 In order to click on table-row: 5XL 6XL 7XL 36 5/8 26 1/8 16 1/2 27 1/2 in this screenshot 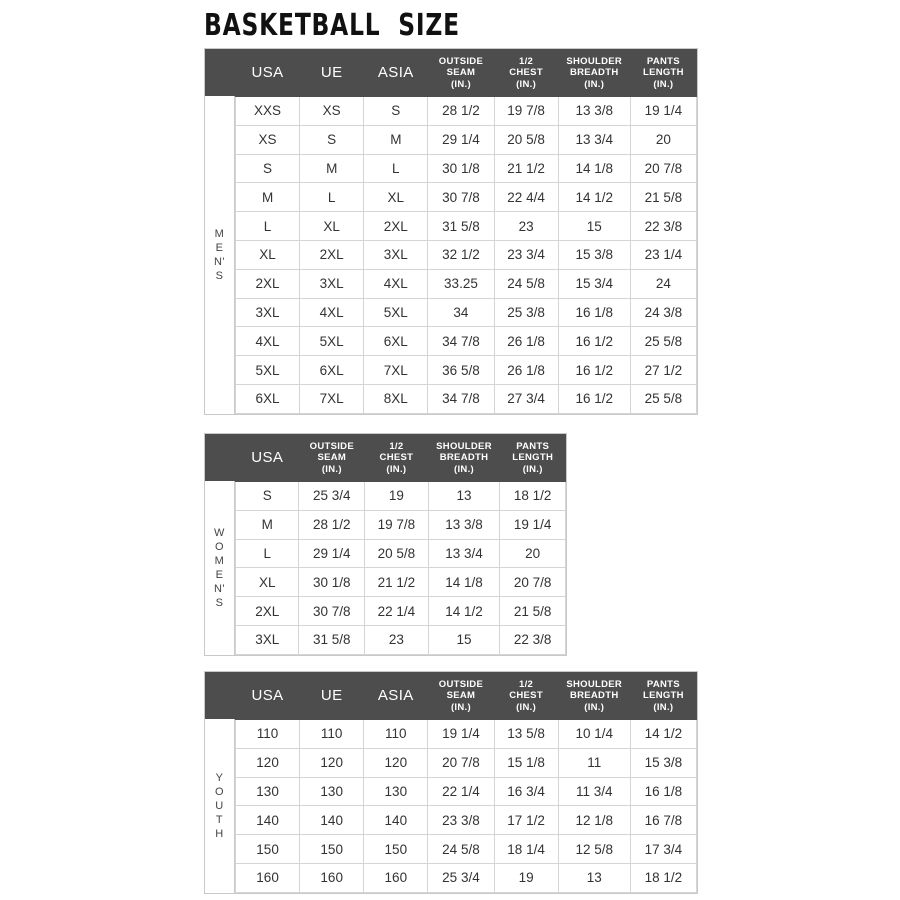, I will do `click(466, 370)`.